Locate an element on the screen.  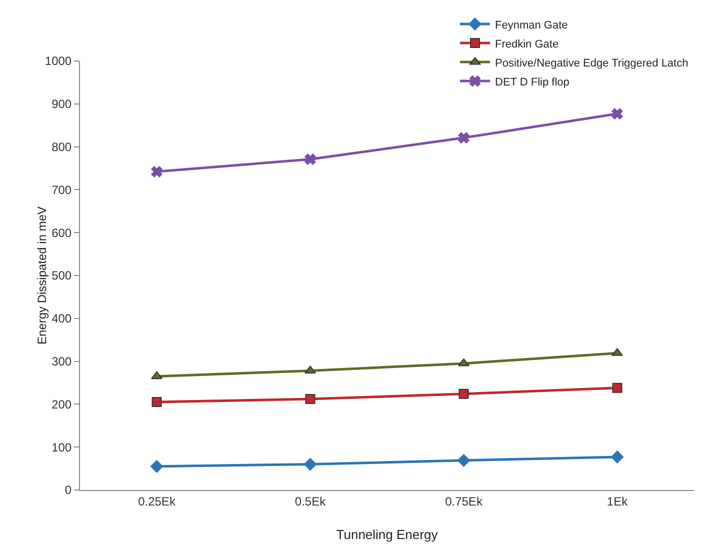
legend-label: Positive/Negative Edge Triggered Latch is located at coordinates (591, 63).